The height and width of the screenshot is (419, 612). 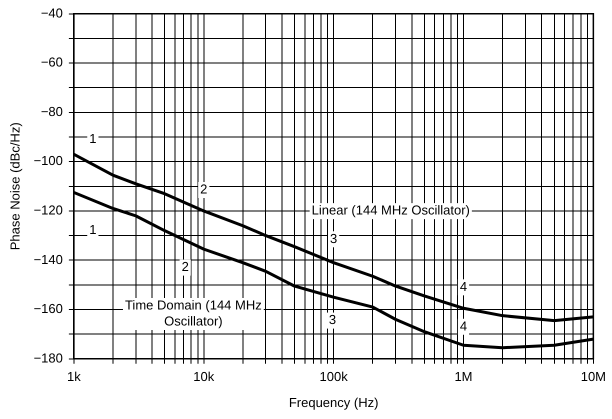 I want to click on y-tick-label: −160, so click(x=48, y=308).